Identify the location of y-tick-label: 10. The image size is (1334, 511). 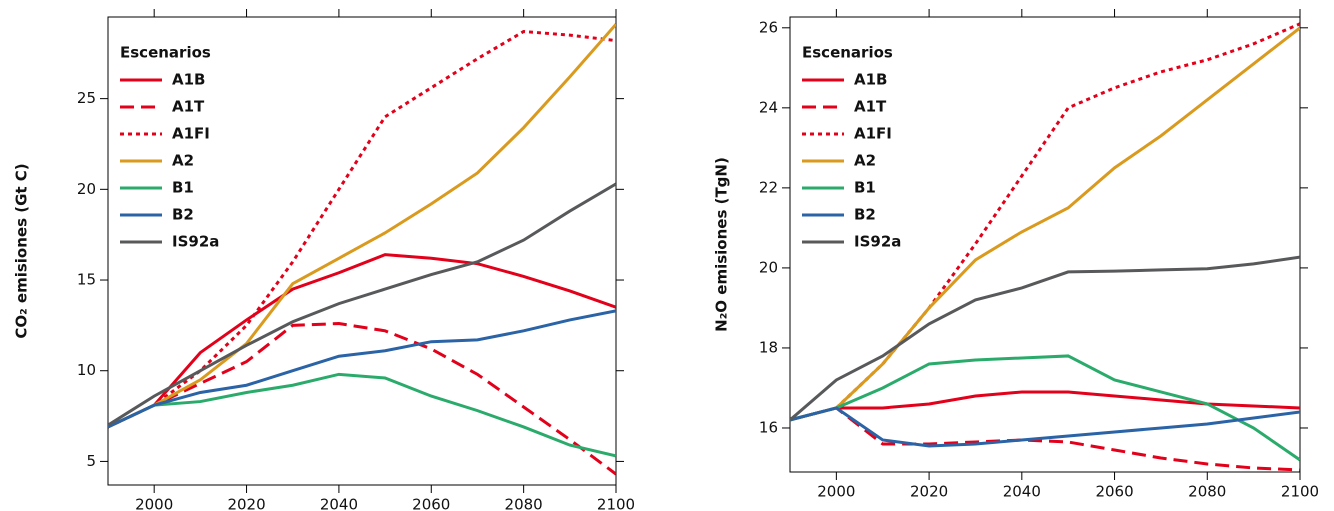
(86, 370).